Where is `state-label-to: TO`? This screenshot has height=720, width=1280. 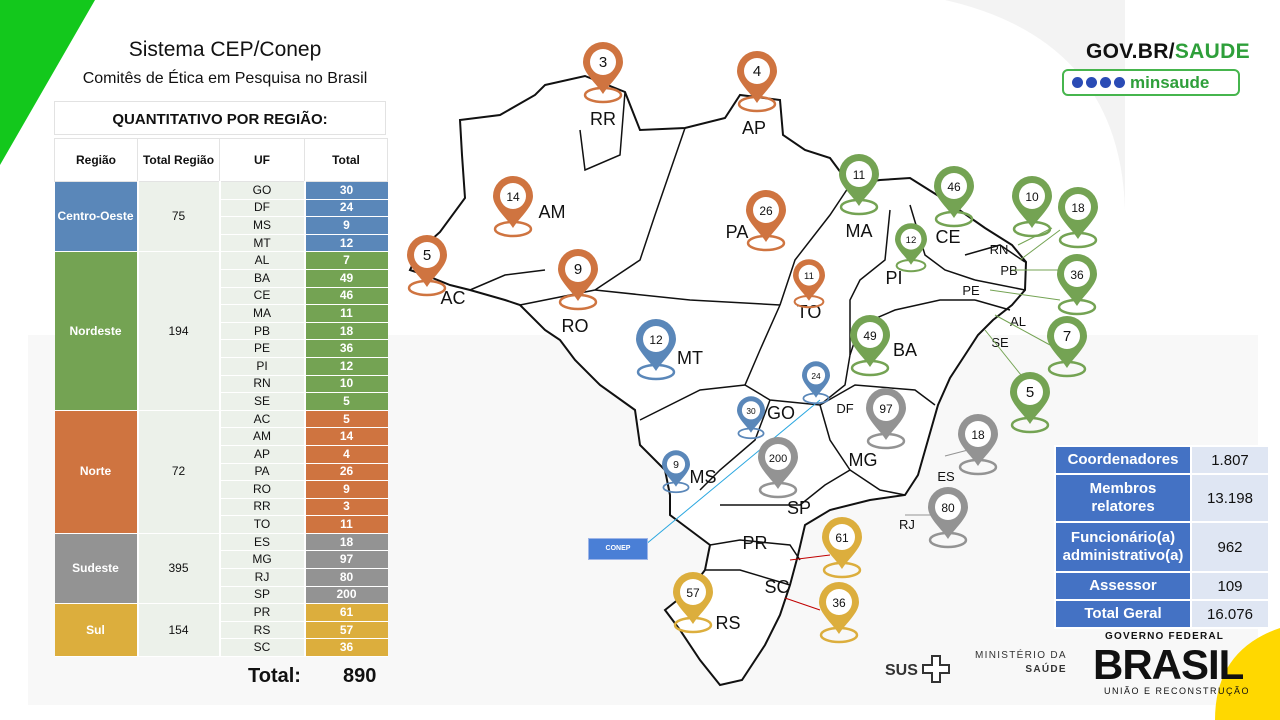 state-label-to: TO is located at coordinates (809, 312).